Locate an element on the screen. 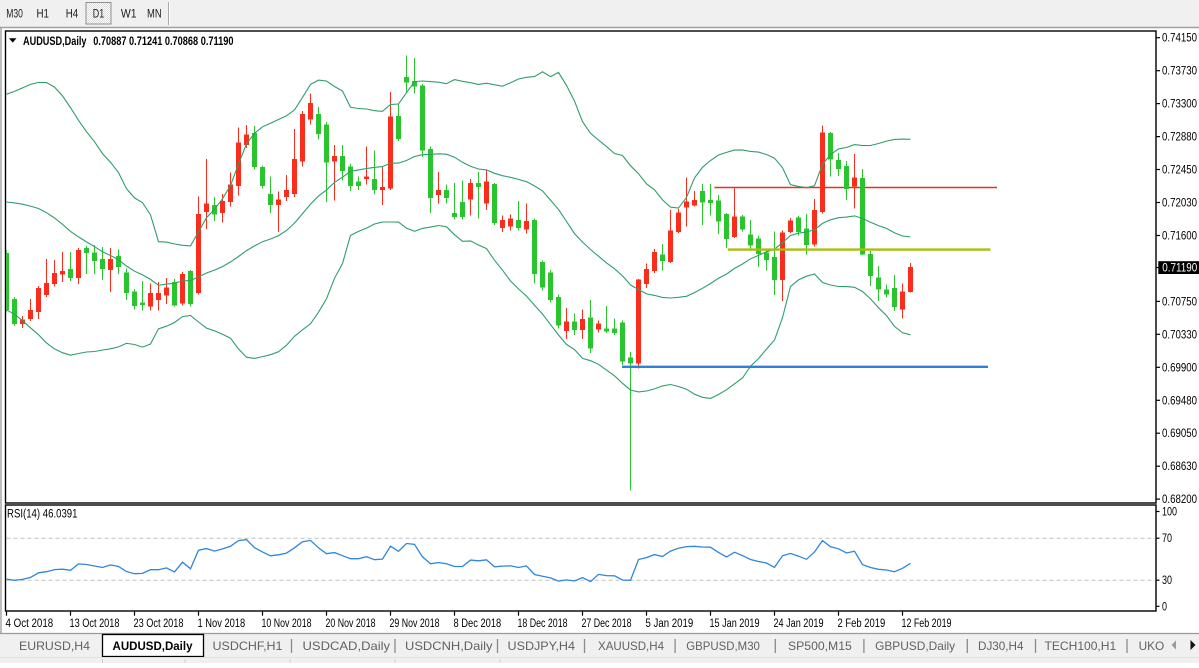 This screenshot has width=1199, height=668. svg-text: RSI(14) 46.0391 is located at coordinates (42, 515).